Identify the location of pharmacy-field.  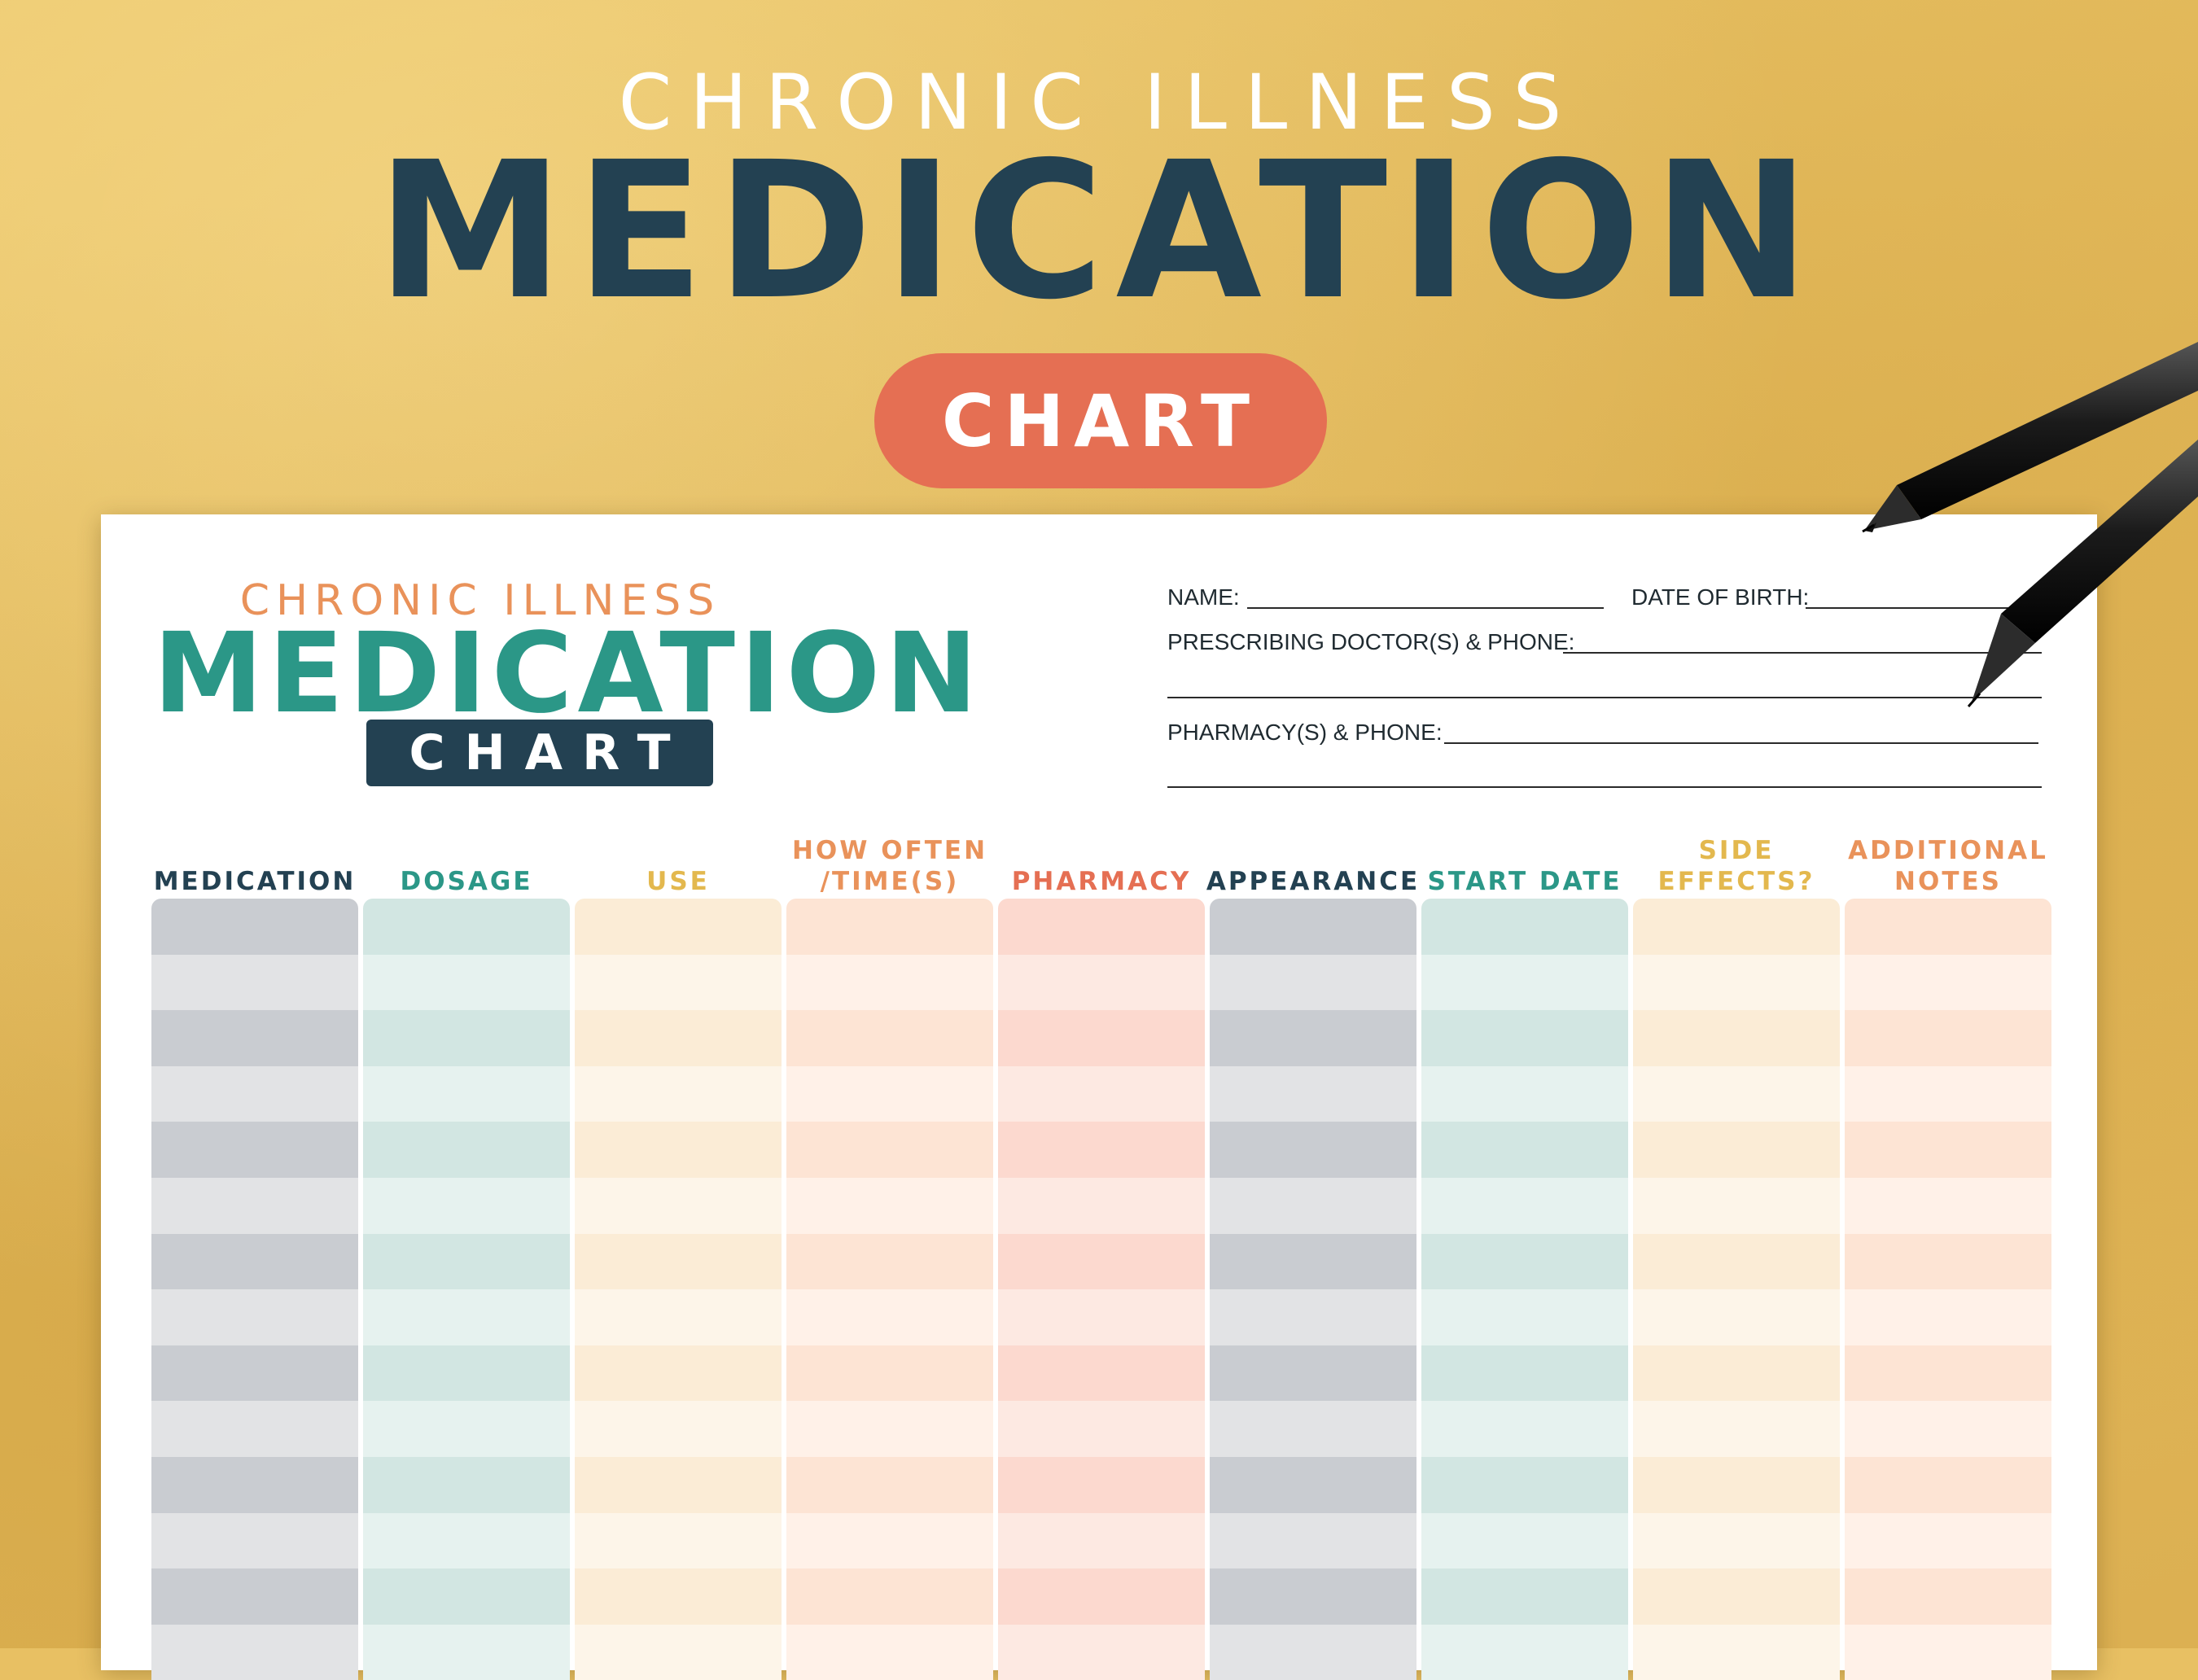
(1741, 743).